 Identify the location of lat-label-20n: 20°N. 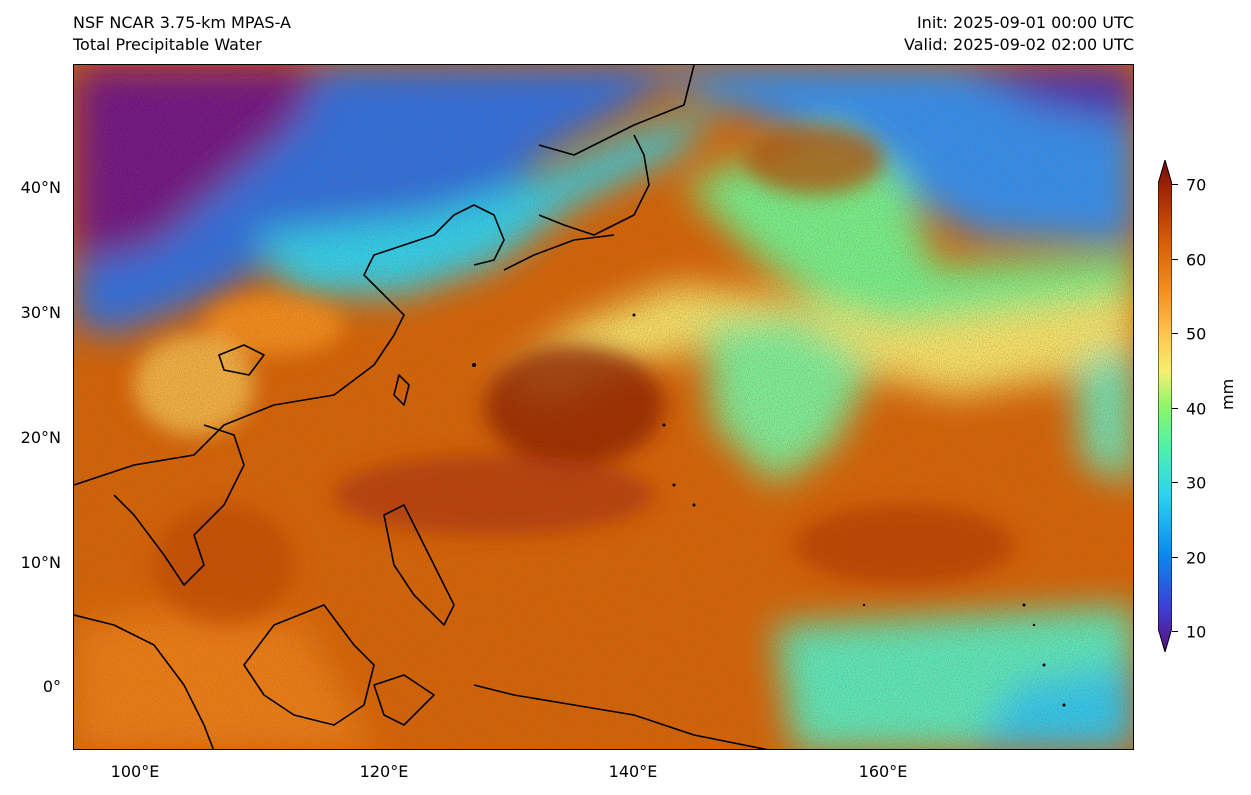
(40, 437).